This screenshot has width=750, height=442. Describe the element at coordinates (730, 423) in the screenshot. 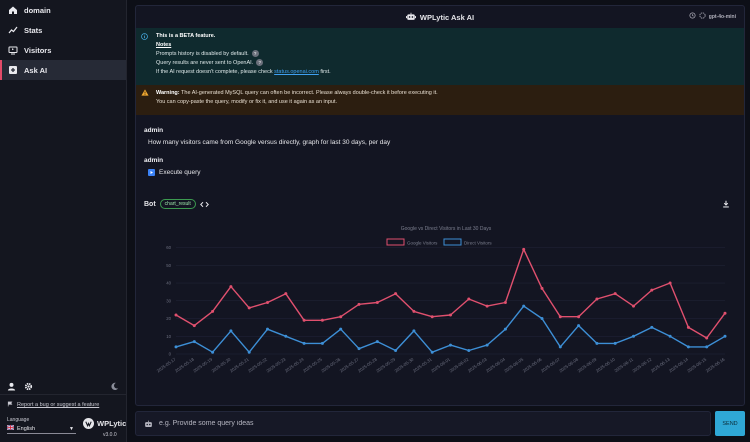

I see `send-button: SEND` at that location.